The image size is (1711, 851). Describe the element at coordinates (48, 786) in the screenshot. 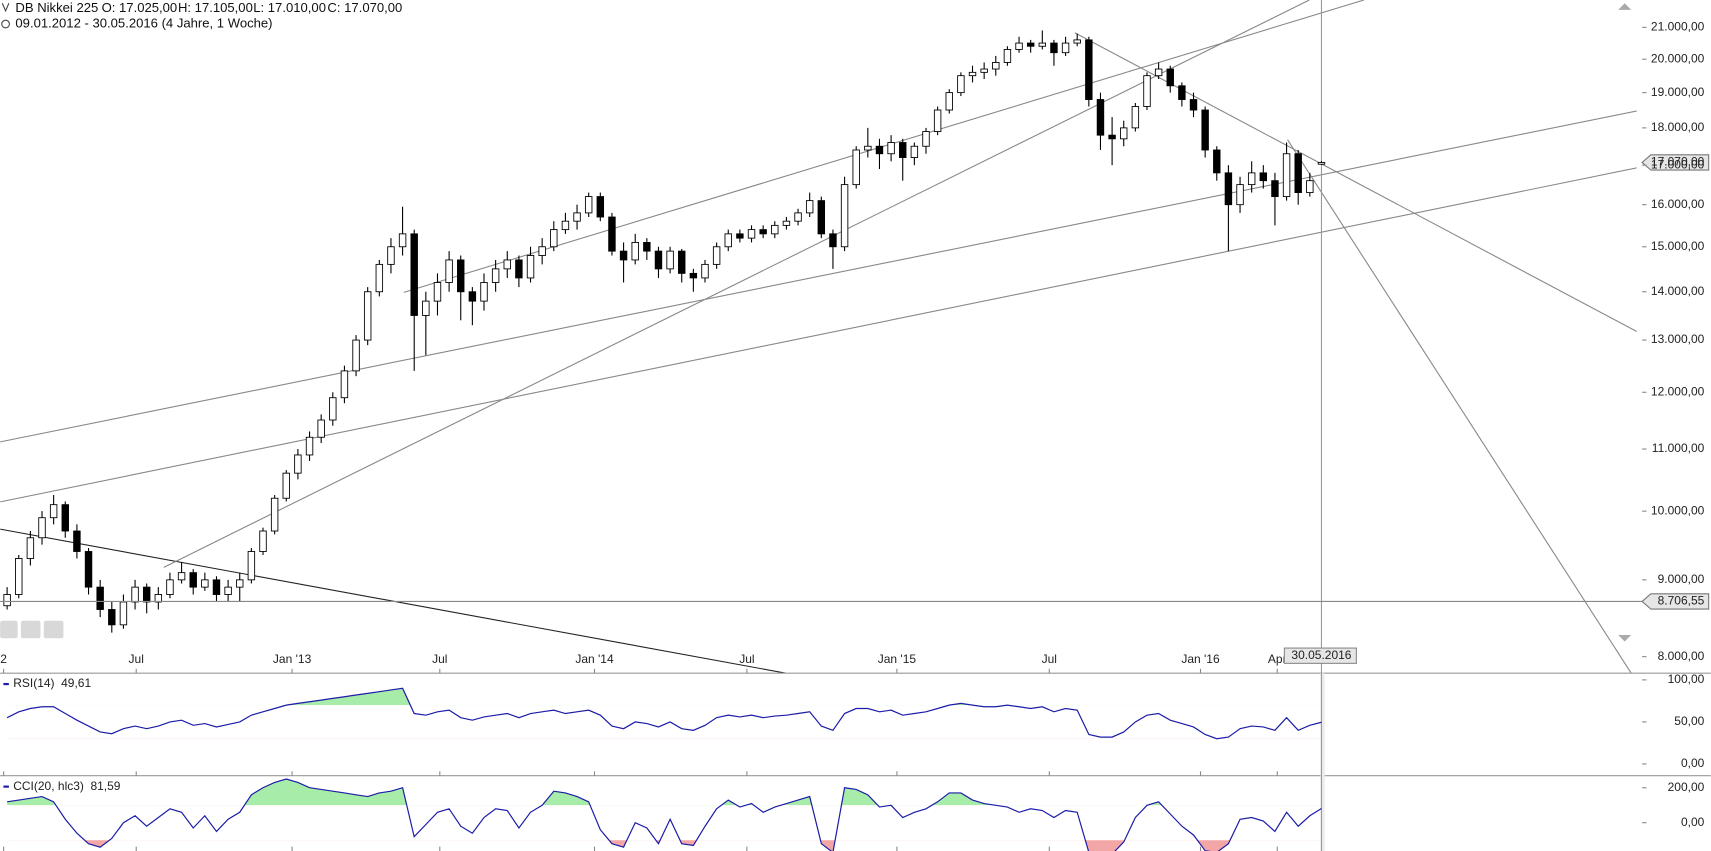

I see `indicator-name: CCI(20, hlc3)` at that location.